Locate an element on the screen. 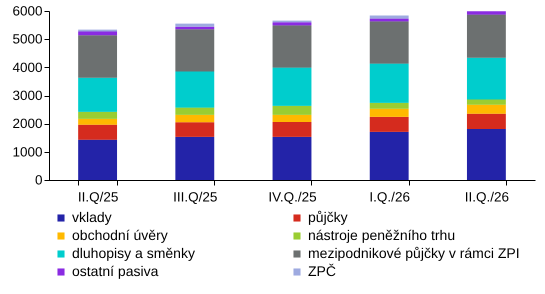 This screenshot has width=545, height=294. y-tick-label: 5000 is located at coordinates (27, 39).